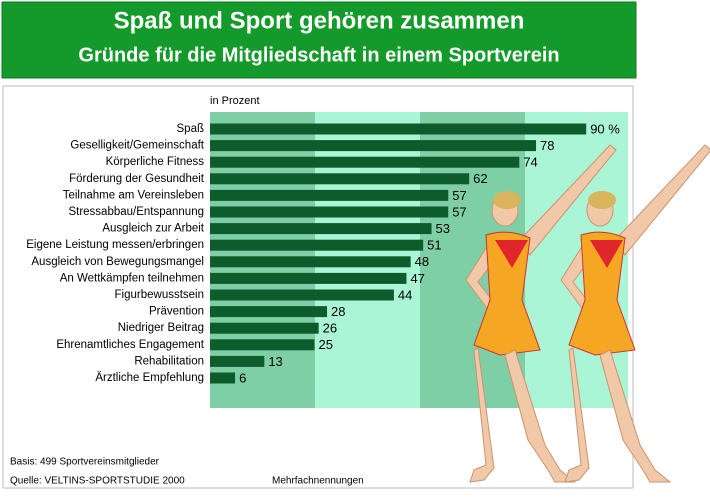  What do you see at coordinates (117, 262) in the screenshot?
I see `category-label: Ausgleich von Bewegungsmangel` at bounding box center [117, 262].